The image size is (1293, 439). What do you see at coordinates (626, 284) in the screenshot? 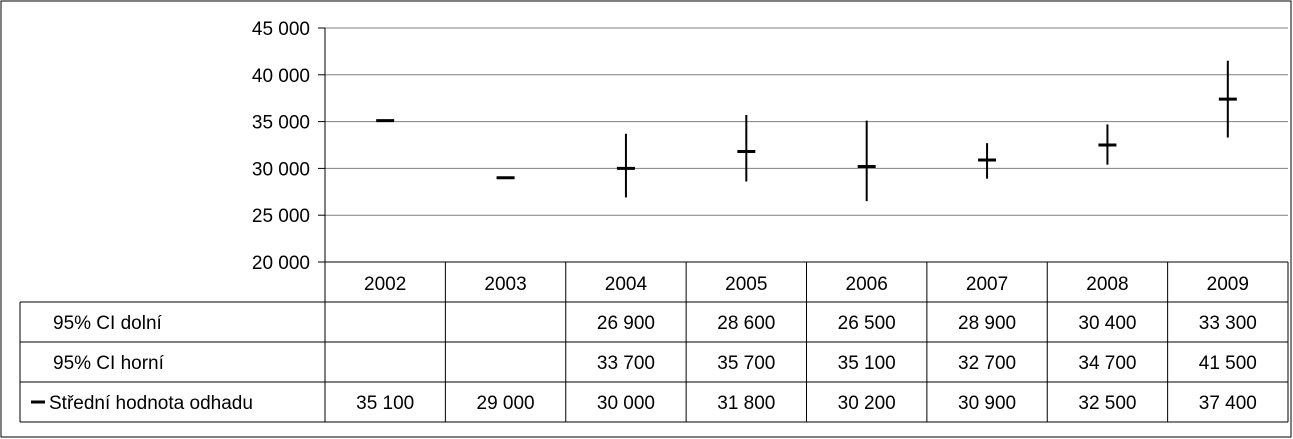
I see `x-category-label: 2004` at bounding box center [626, 284].